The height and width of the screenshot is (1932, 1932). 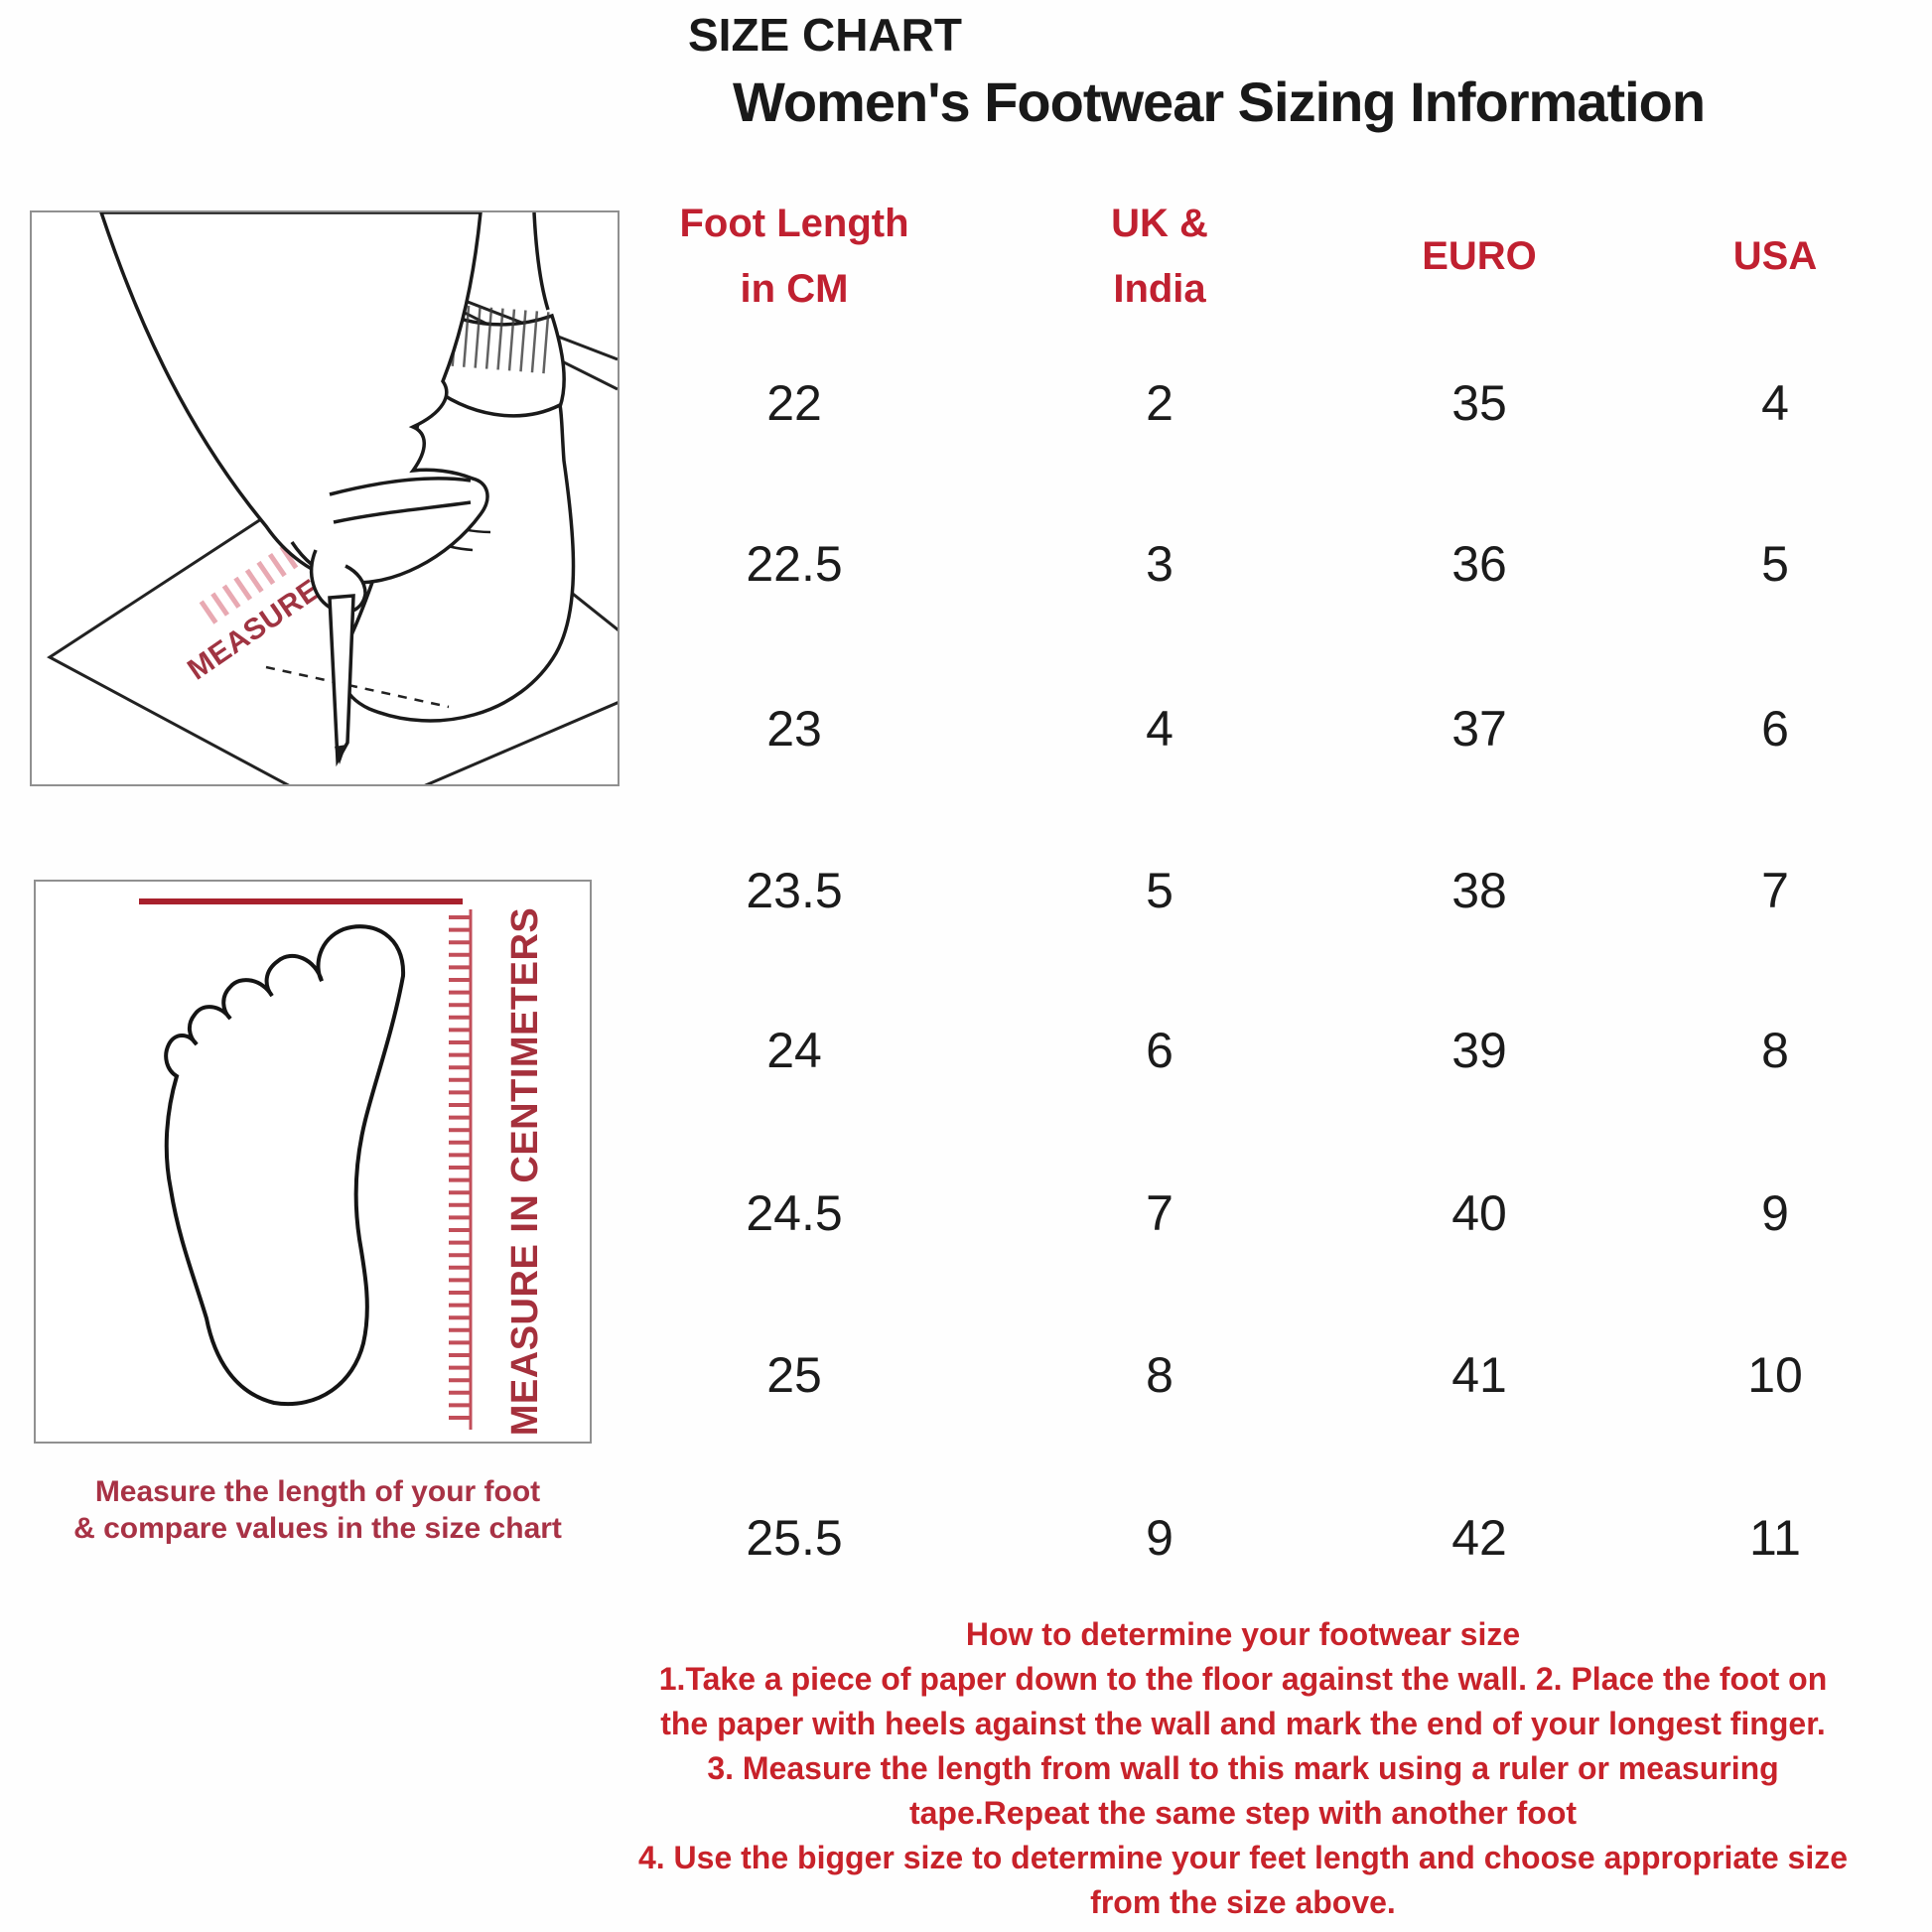 I want to click on size-cell-euro-row2: 36, so click(x=1479, y=564).